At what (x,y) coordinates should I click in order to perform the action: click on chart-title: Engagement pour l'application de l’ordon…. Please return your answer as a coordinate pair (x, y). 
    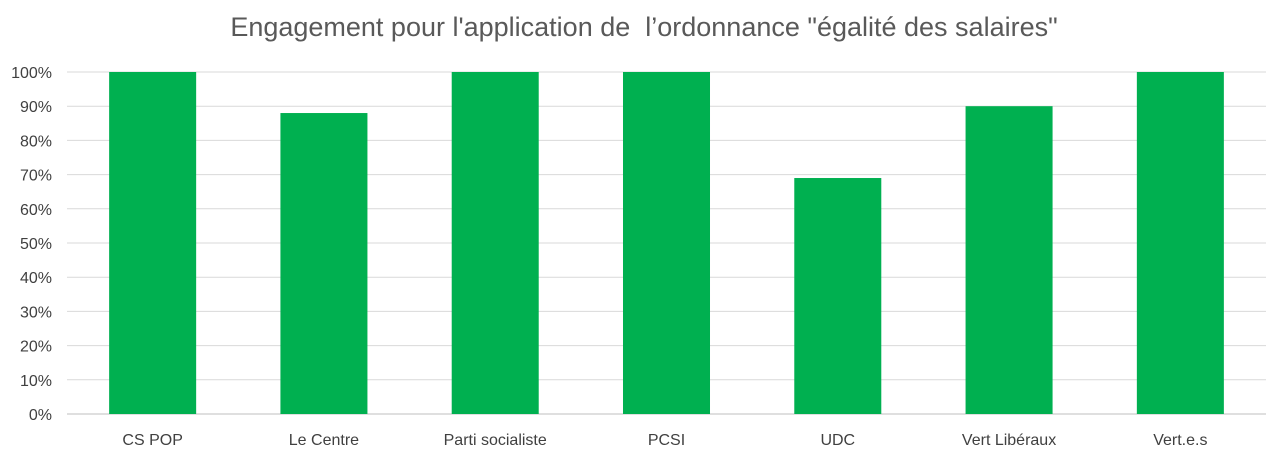
    Looking at the image, I should click on (644, 27).